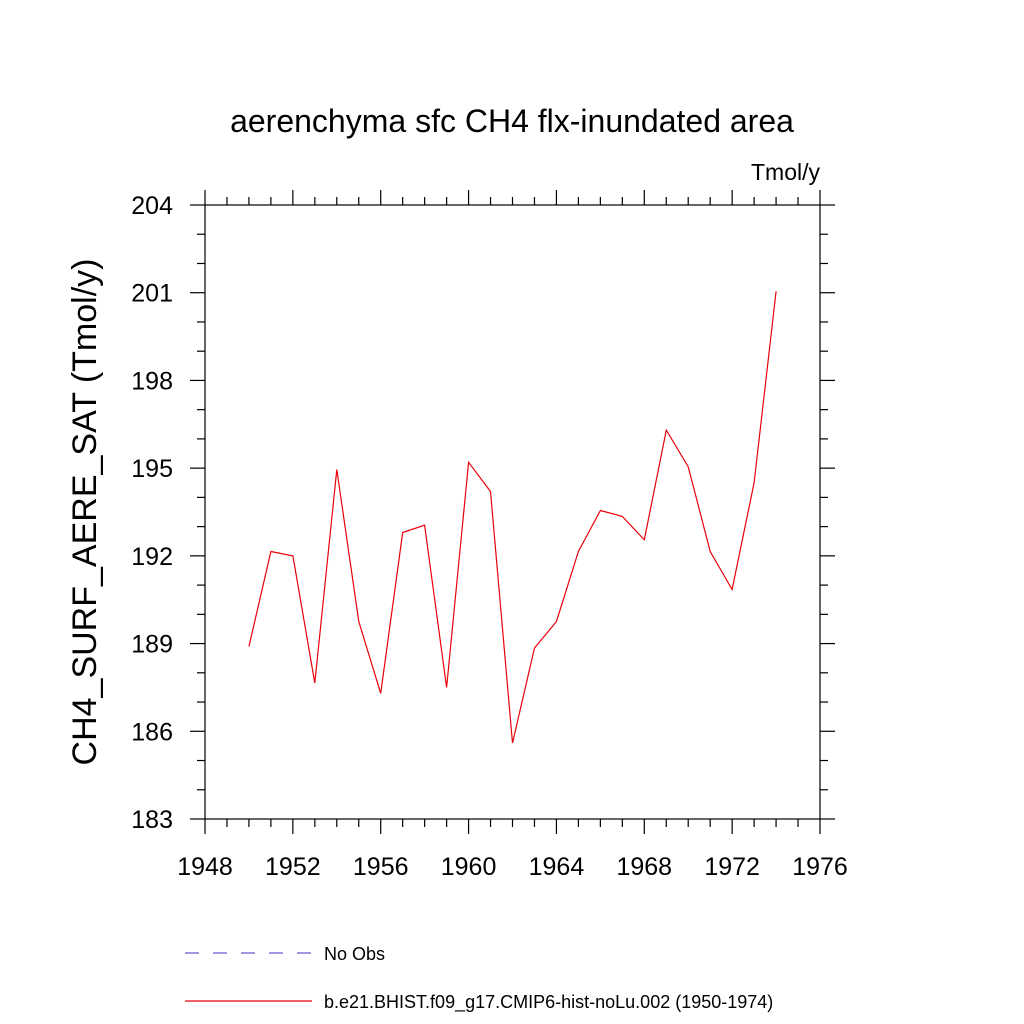  I want to click on units-label: Tmol/y, so click(786, 172).